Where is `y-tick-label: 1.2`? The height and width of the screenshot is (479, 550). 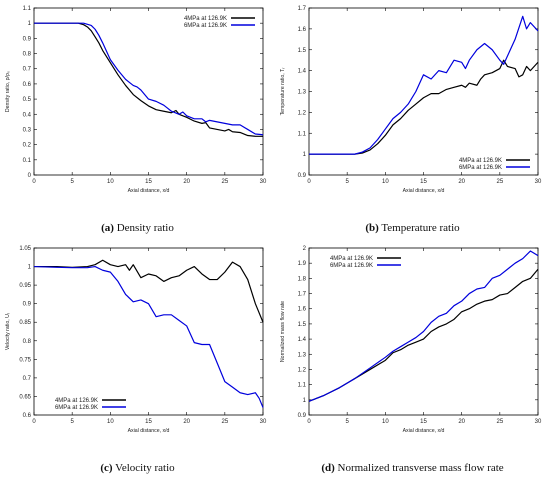 y-tick-label: 1.2 is located at coordinates (302, 370).